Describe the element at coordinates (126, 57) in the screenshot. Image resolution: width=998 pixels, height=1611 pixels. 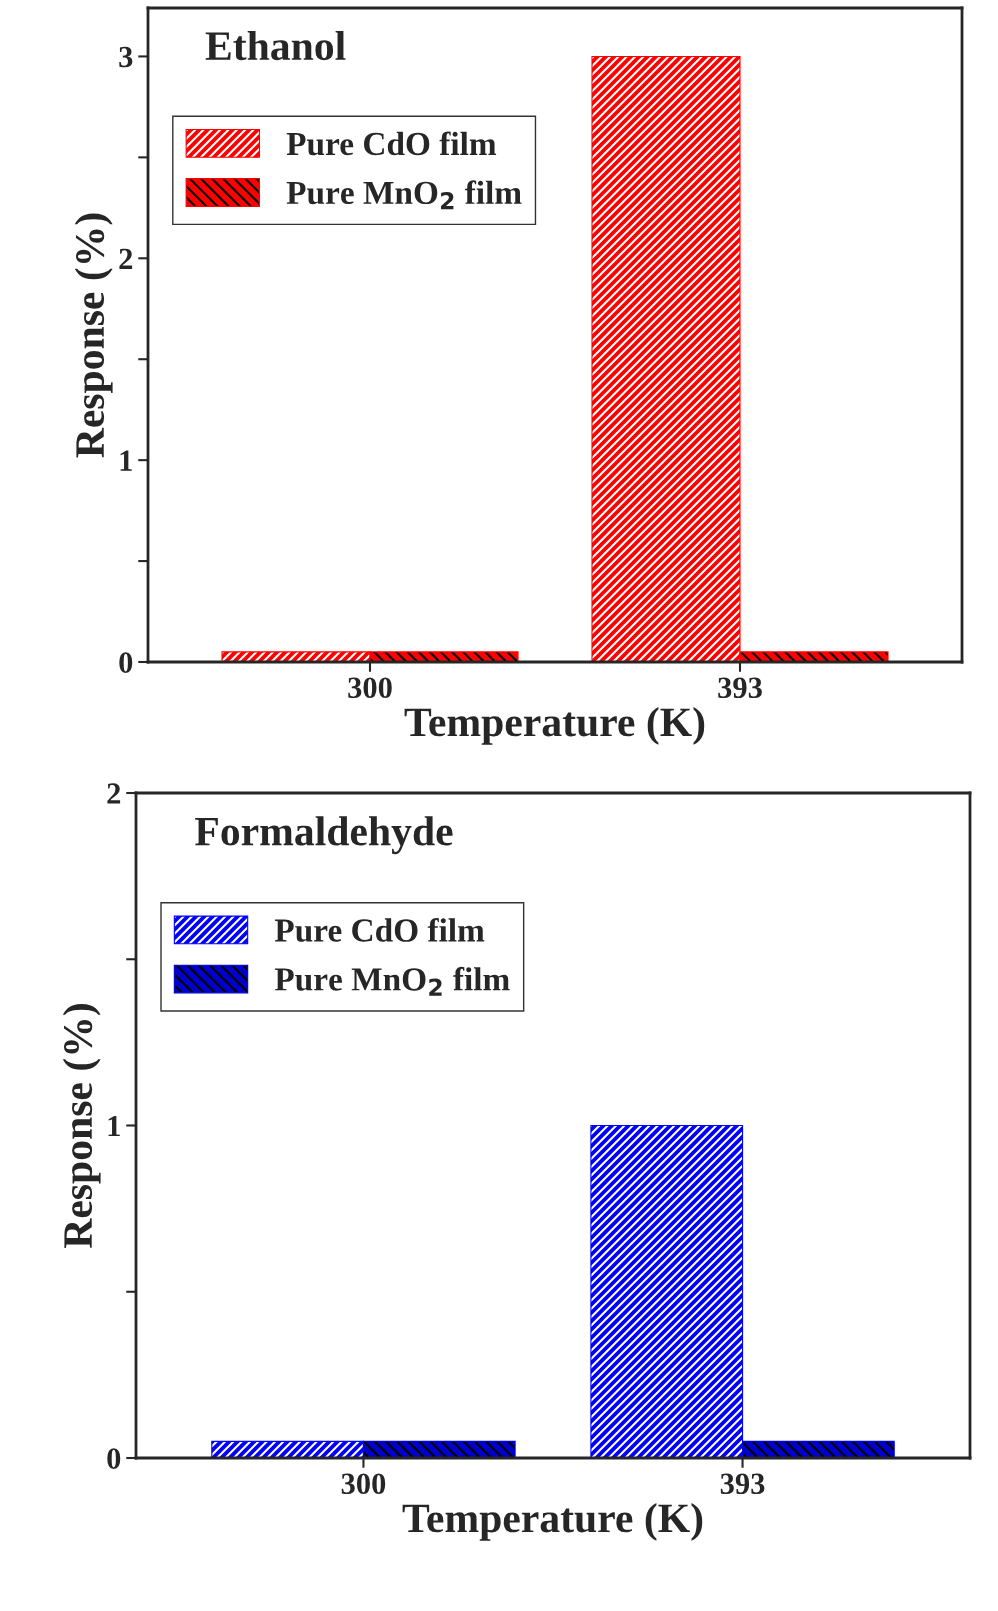
I see `y-tick-label: 3` at that location.